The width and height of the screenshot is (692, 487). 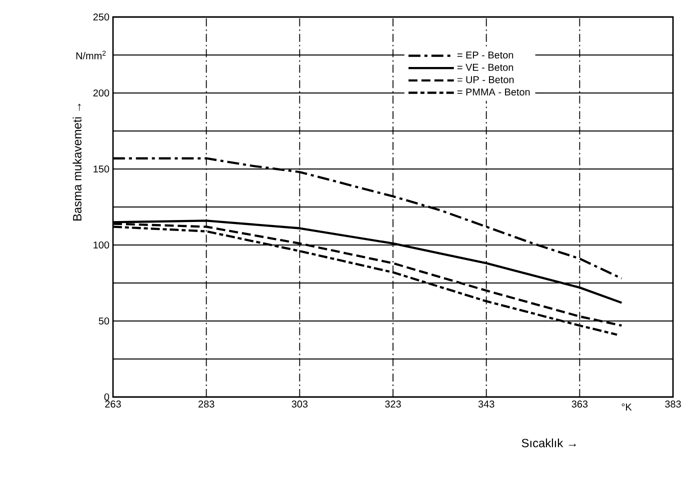 What do you see at coordinates (101, 17) in the screenshot?
I see `y-tick-label: 250` at bounding box center [101, 17].